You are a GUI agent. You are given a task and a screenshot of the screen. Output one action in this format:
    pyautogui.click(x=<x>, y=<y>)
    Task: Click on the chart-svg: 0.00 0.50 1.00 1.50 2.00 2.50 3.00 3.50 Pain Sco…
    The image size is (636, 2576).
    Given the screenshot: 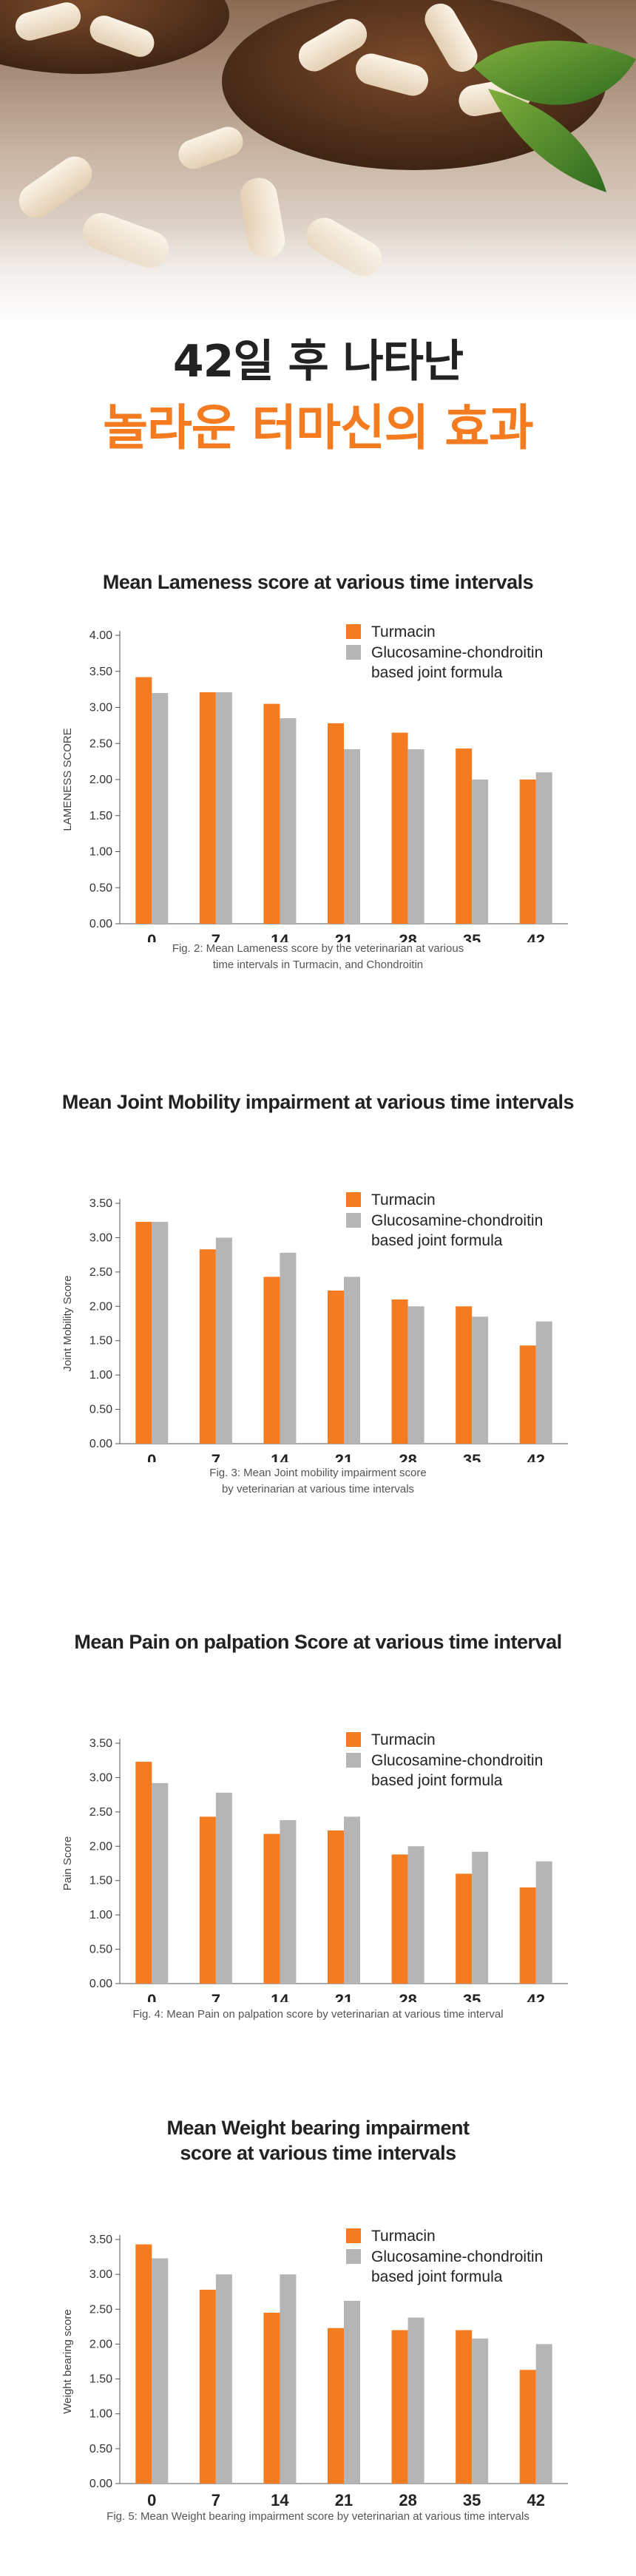 What is the action you would take?
    pyautogui.click(x=314, y=1866)
    